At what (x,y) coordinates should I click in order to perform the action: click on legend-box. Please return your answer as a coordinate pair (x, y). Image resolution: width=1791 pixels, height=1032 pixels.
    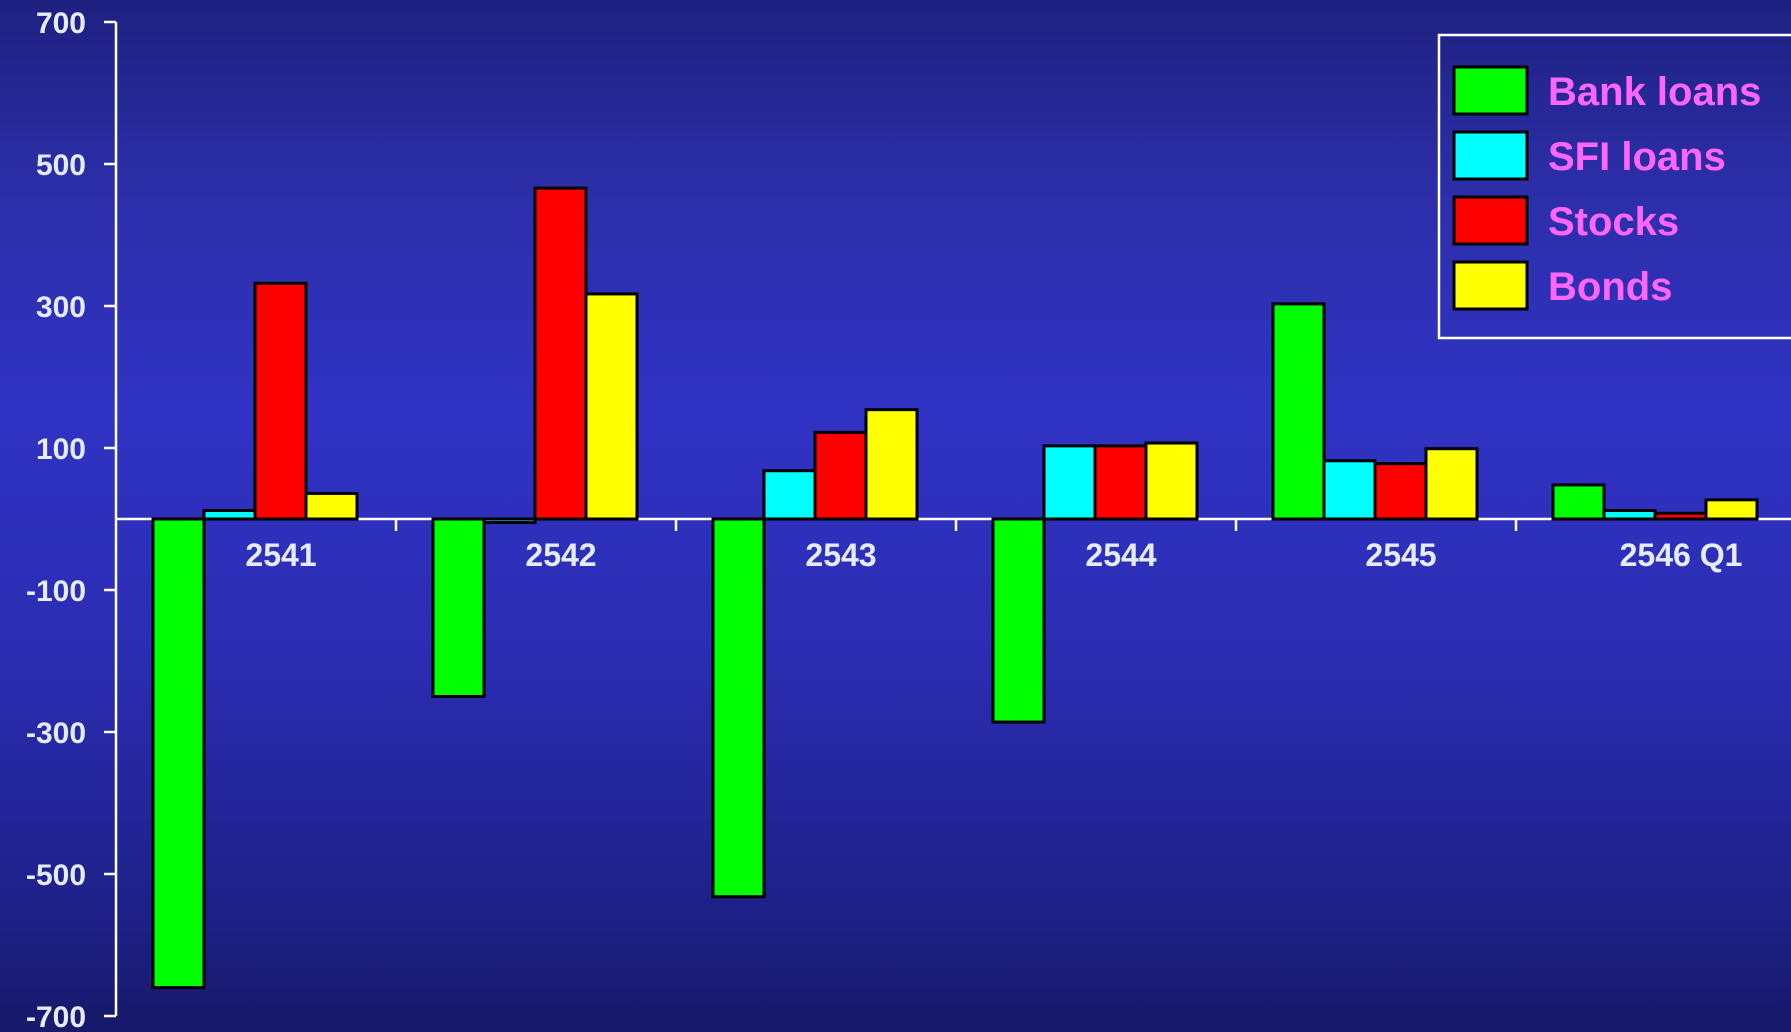
    Looking at the image, I should click on (1614, 186).